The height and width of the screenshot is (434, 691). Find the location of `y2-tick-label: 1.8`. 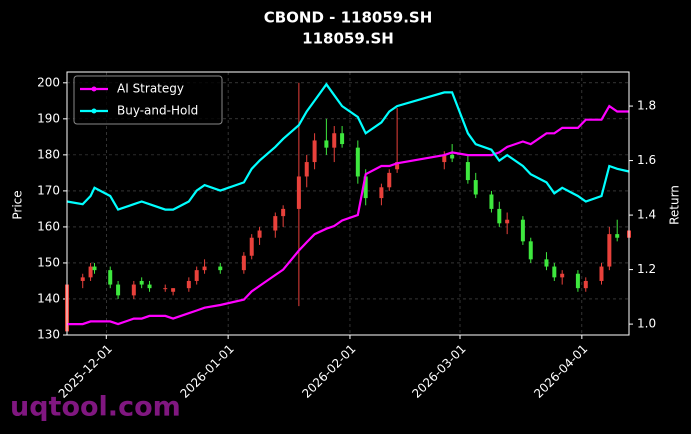

y2-tick-label: 1.8 is located at coordinates (646, 106).